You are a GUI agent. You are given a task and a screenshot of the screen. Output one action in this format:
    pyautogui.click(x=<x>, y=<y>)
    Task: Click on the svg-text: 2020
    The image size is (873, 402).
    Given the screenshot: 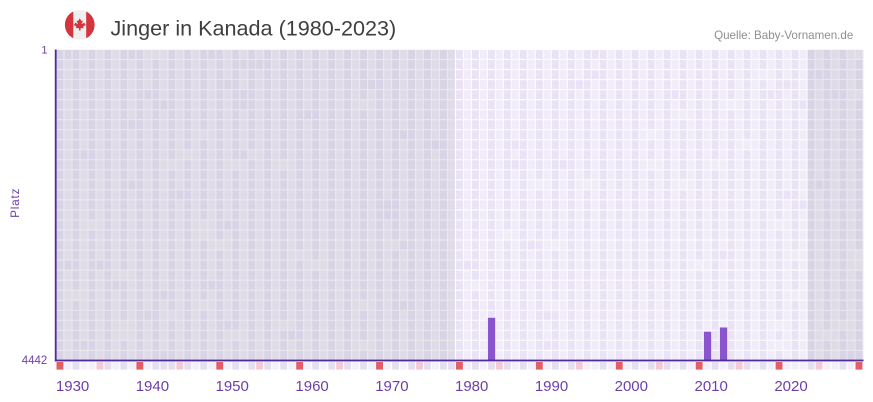 What is the action you would take?
    pyautogui.click(x=790, y=386)
    